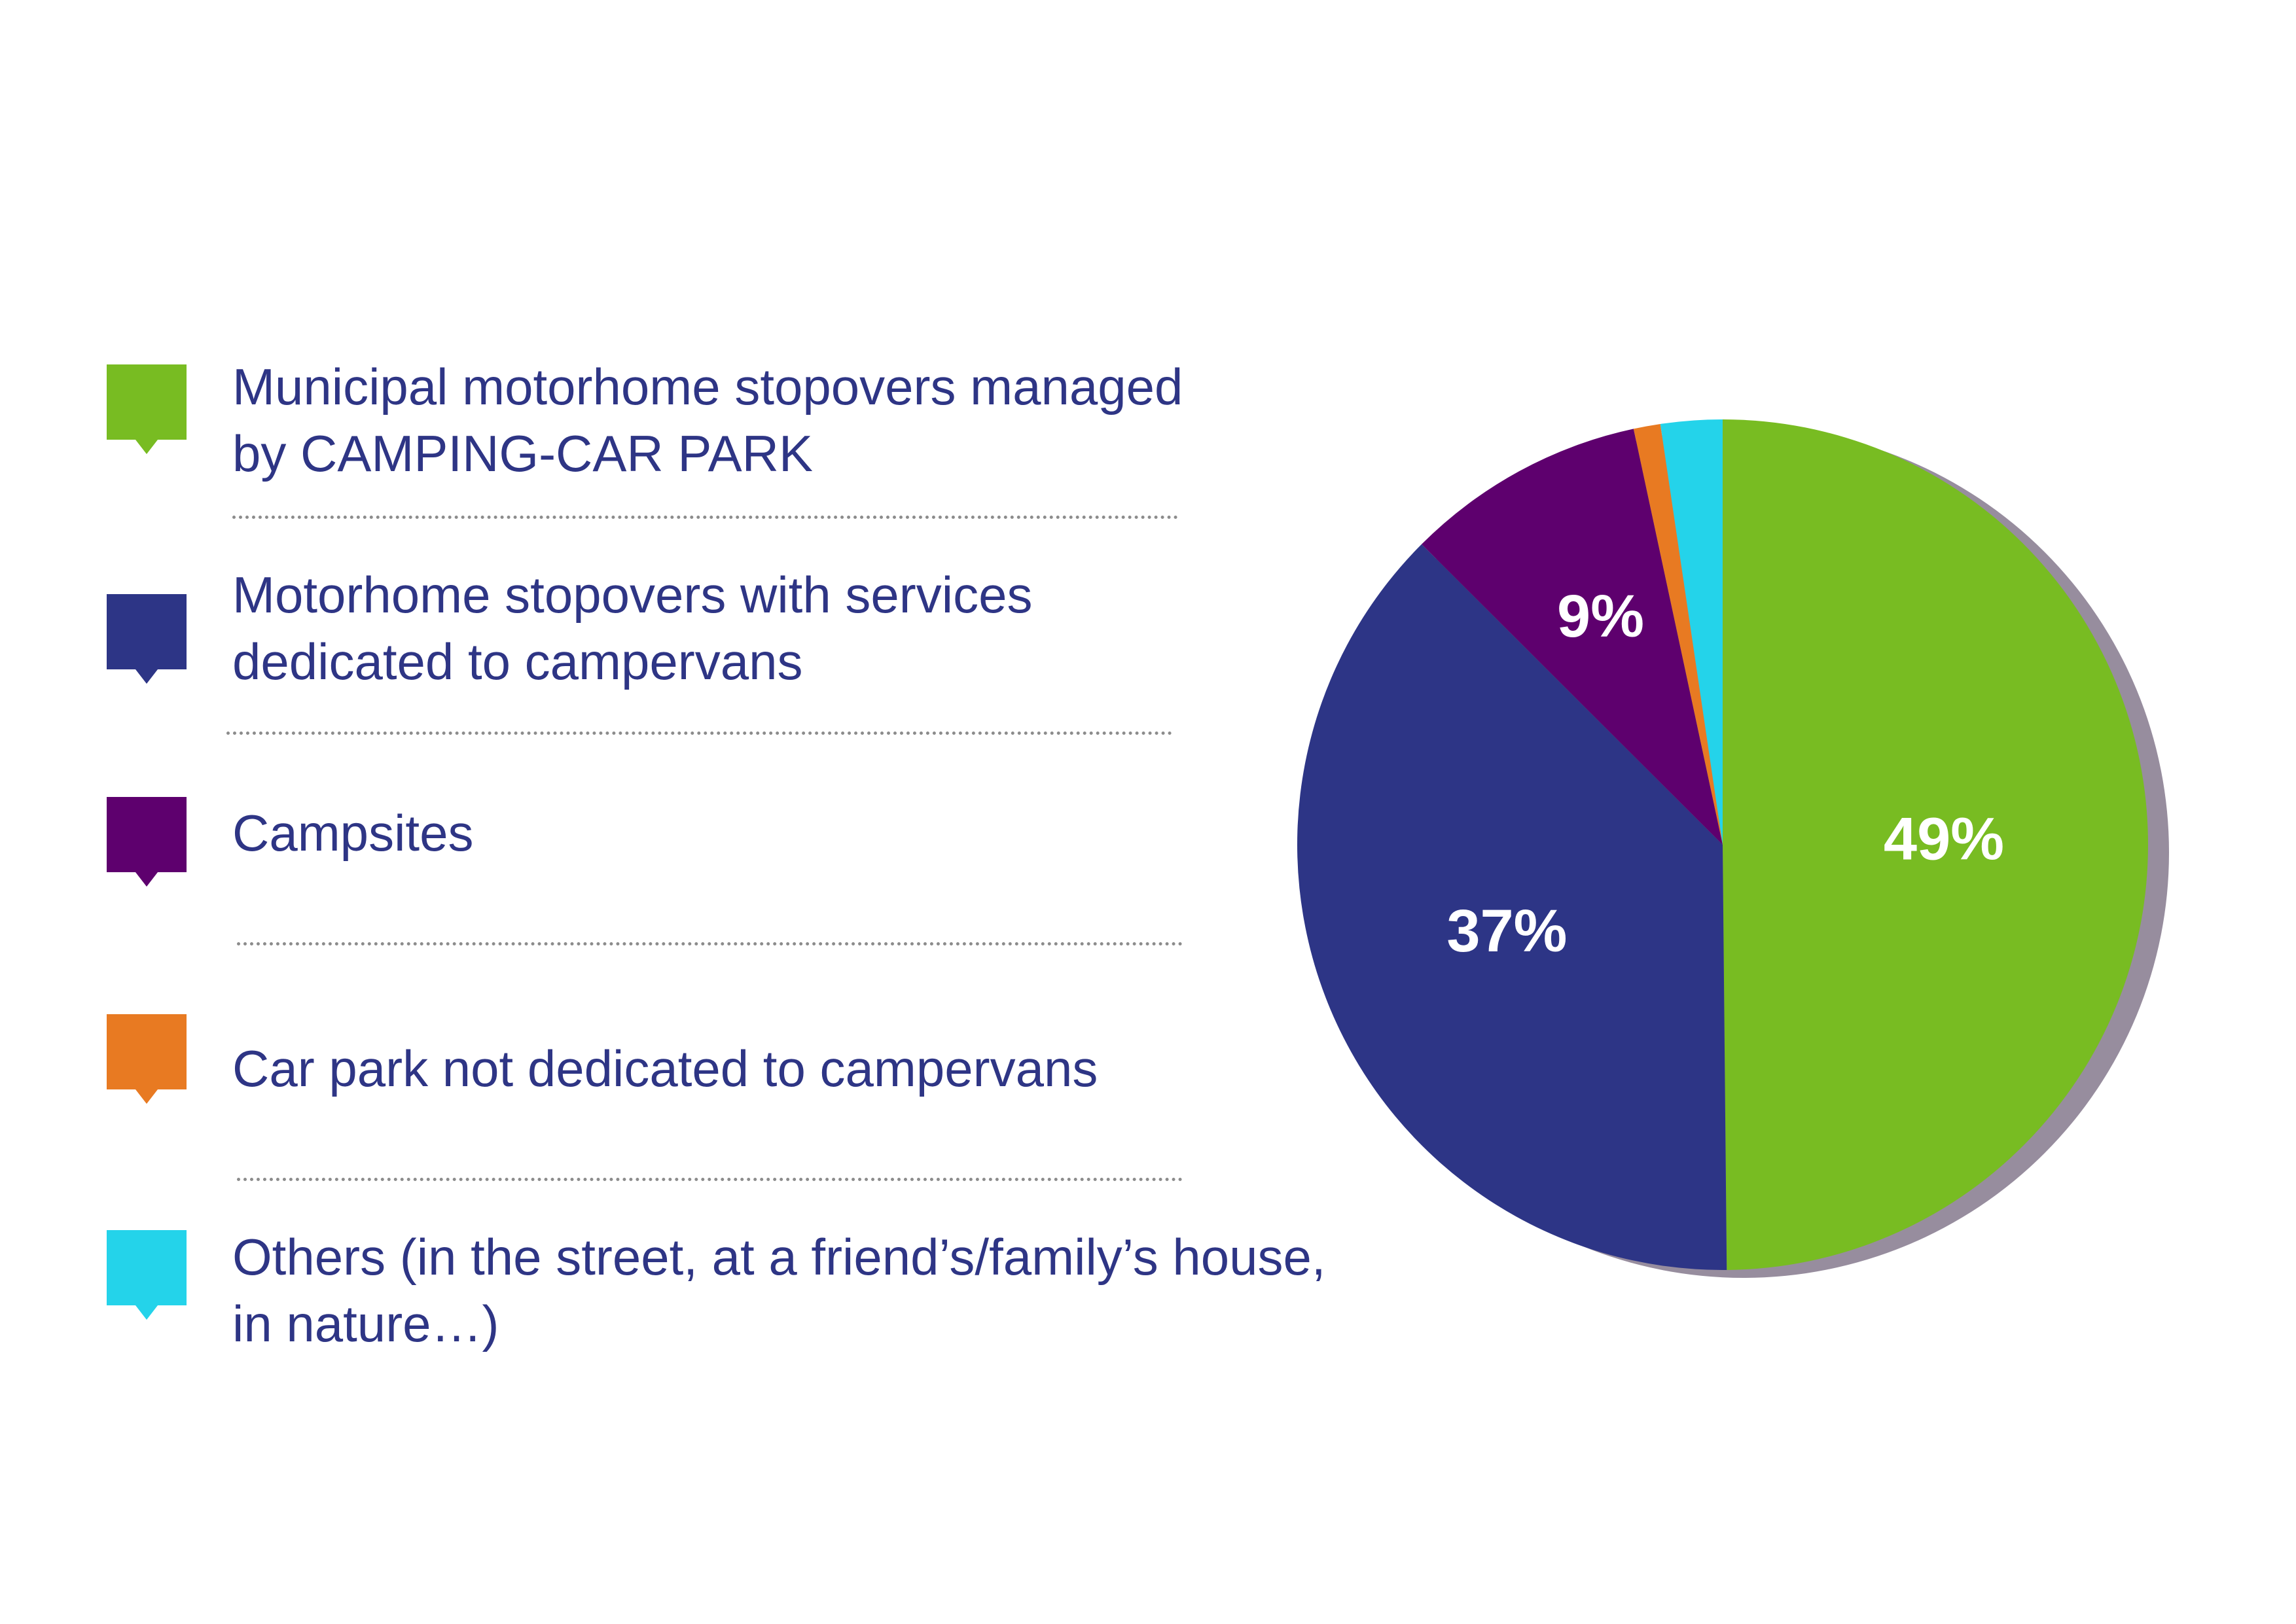 This screenshot has height=1624, width=2296. I want to click on slice-label-services: 37%, so click(1507, 931).